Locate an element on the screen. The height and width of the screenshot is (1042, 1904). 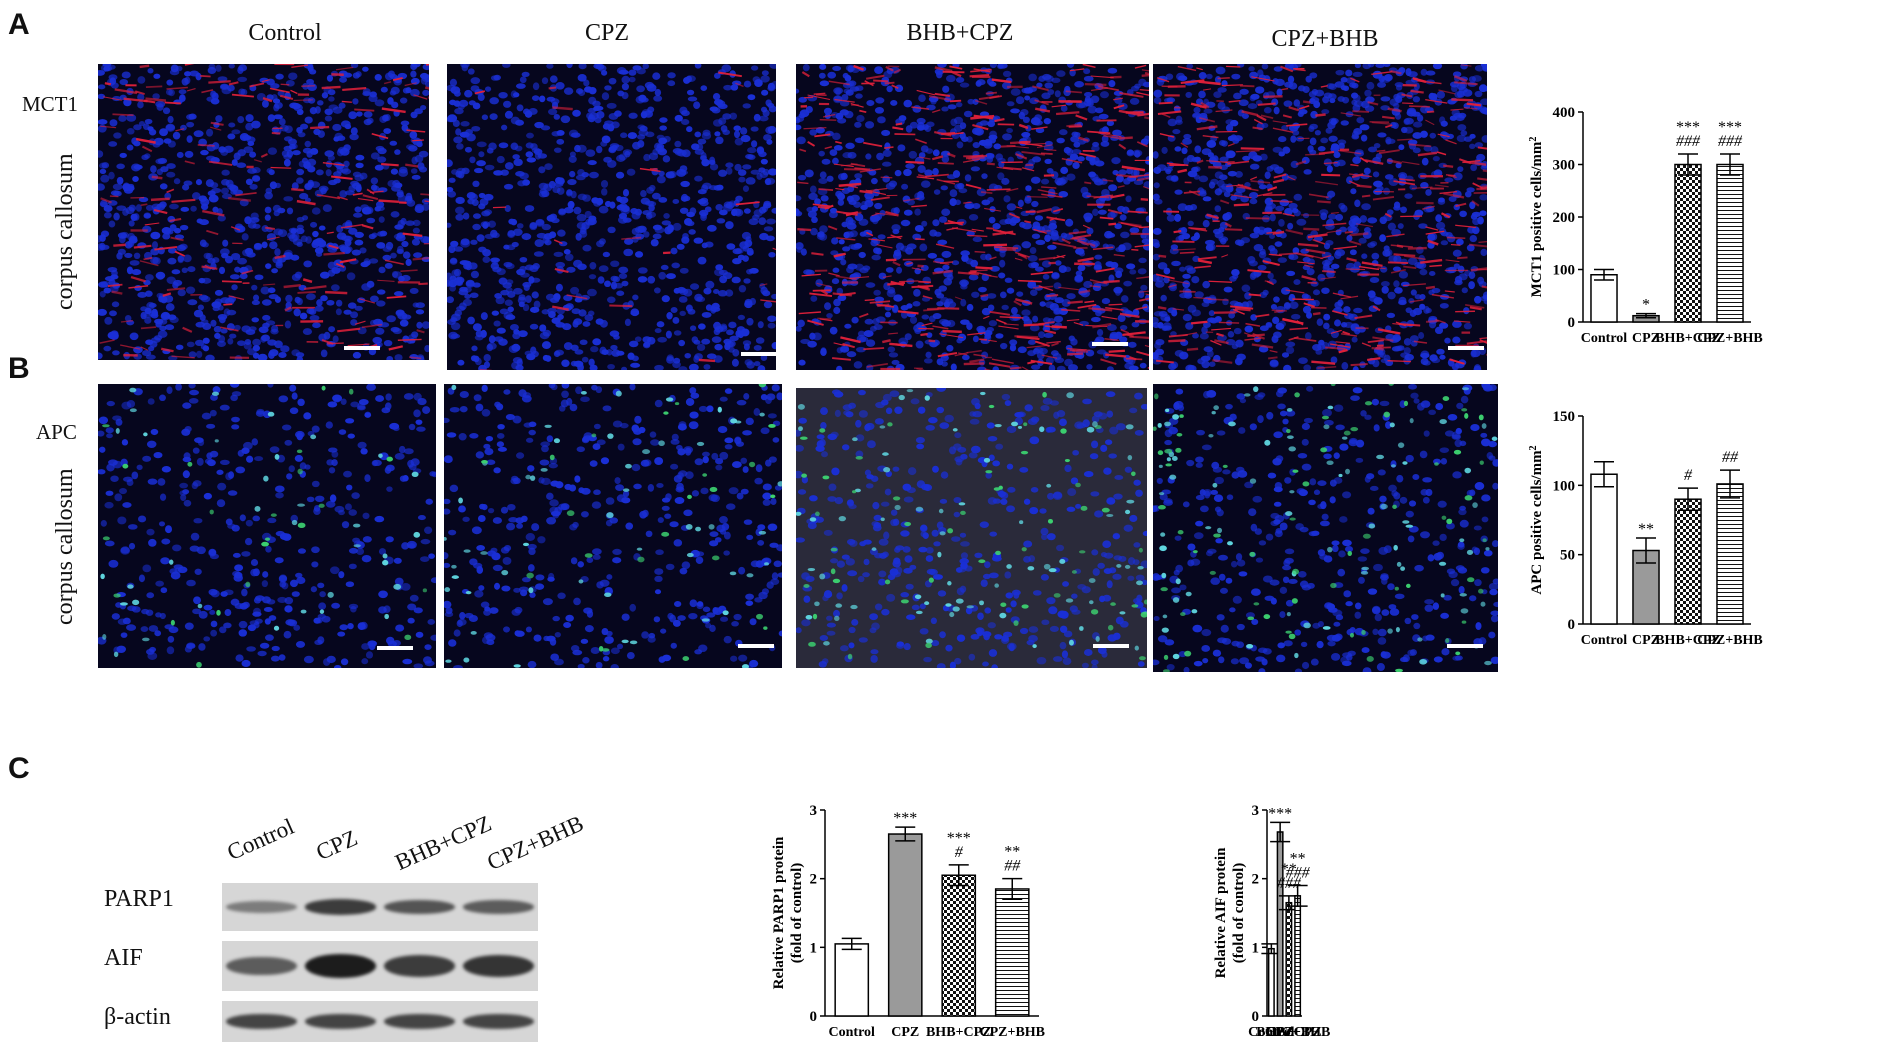
micrograph-a-bhb-cpz is located at coordinates (972, 217).